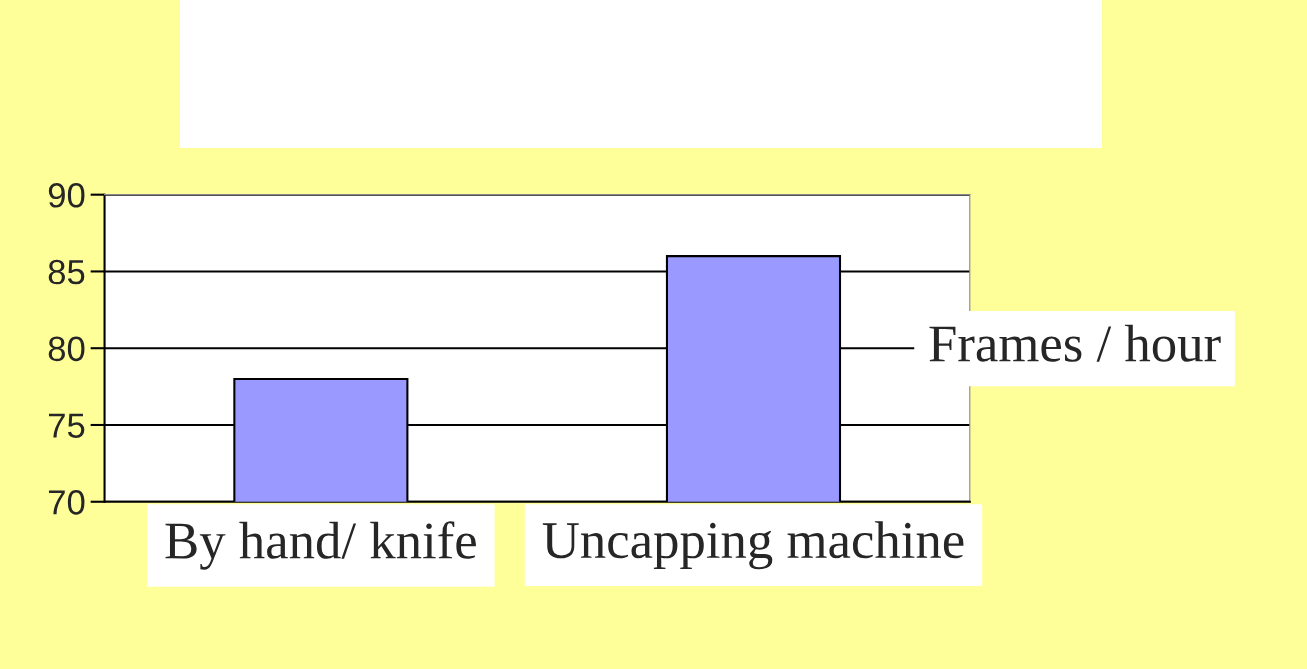 The height and width of the screenshot is (669, 1307). Describe the element at coordinates (1075, 343) in the screenshot. I see `annotation: Frames / hour` at that location.